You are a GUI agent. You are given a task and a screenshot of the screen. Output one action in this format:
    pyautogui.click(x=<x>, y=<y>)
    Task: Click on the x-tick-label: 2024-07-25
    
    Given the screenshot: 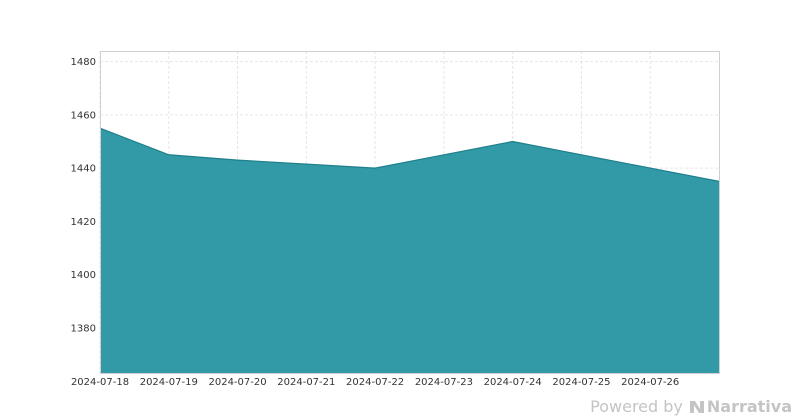 What is the action you would take?
    pyautogui.click(x=581, y=382)
    